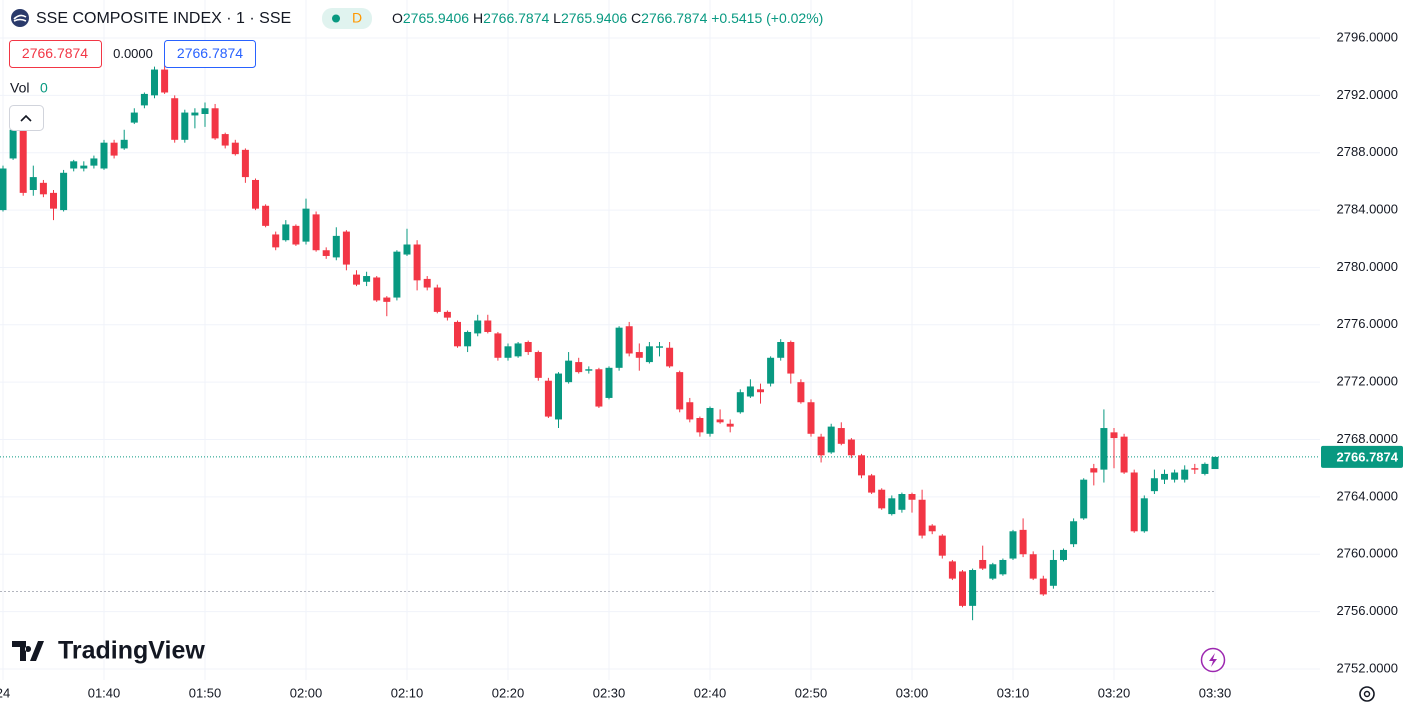  I want to click on status-pill, so click(347, 18).